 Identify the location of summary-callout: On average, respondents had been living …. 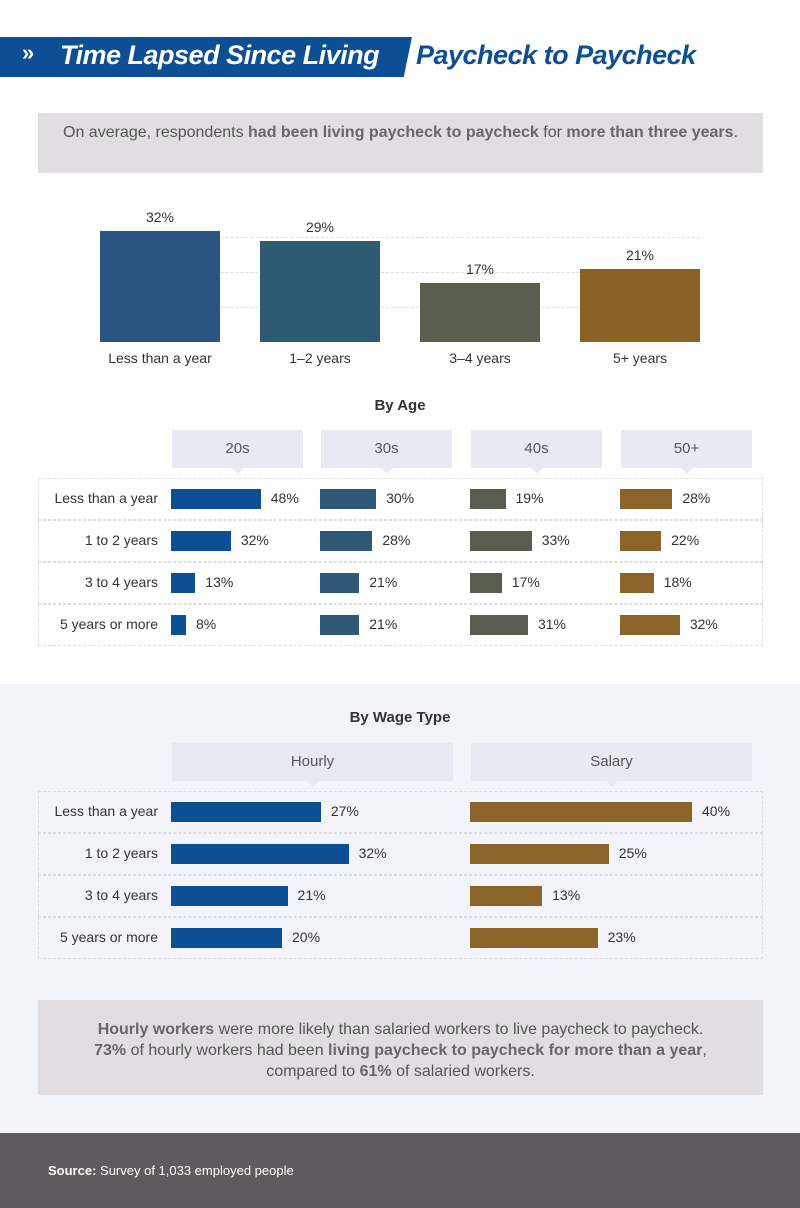
(400, 143).